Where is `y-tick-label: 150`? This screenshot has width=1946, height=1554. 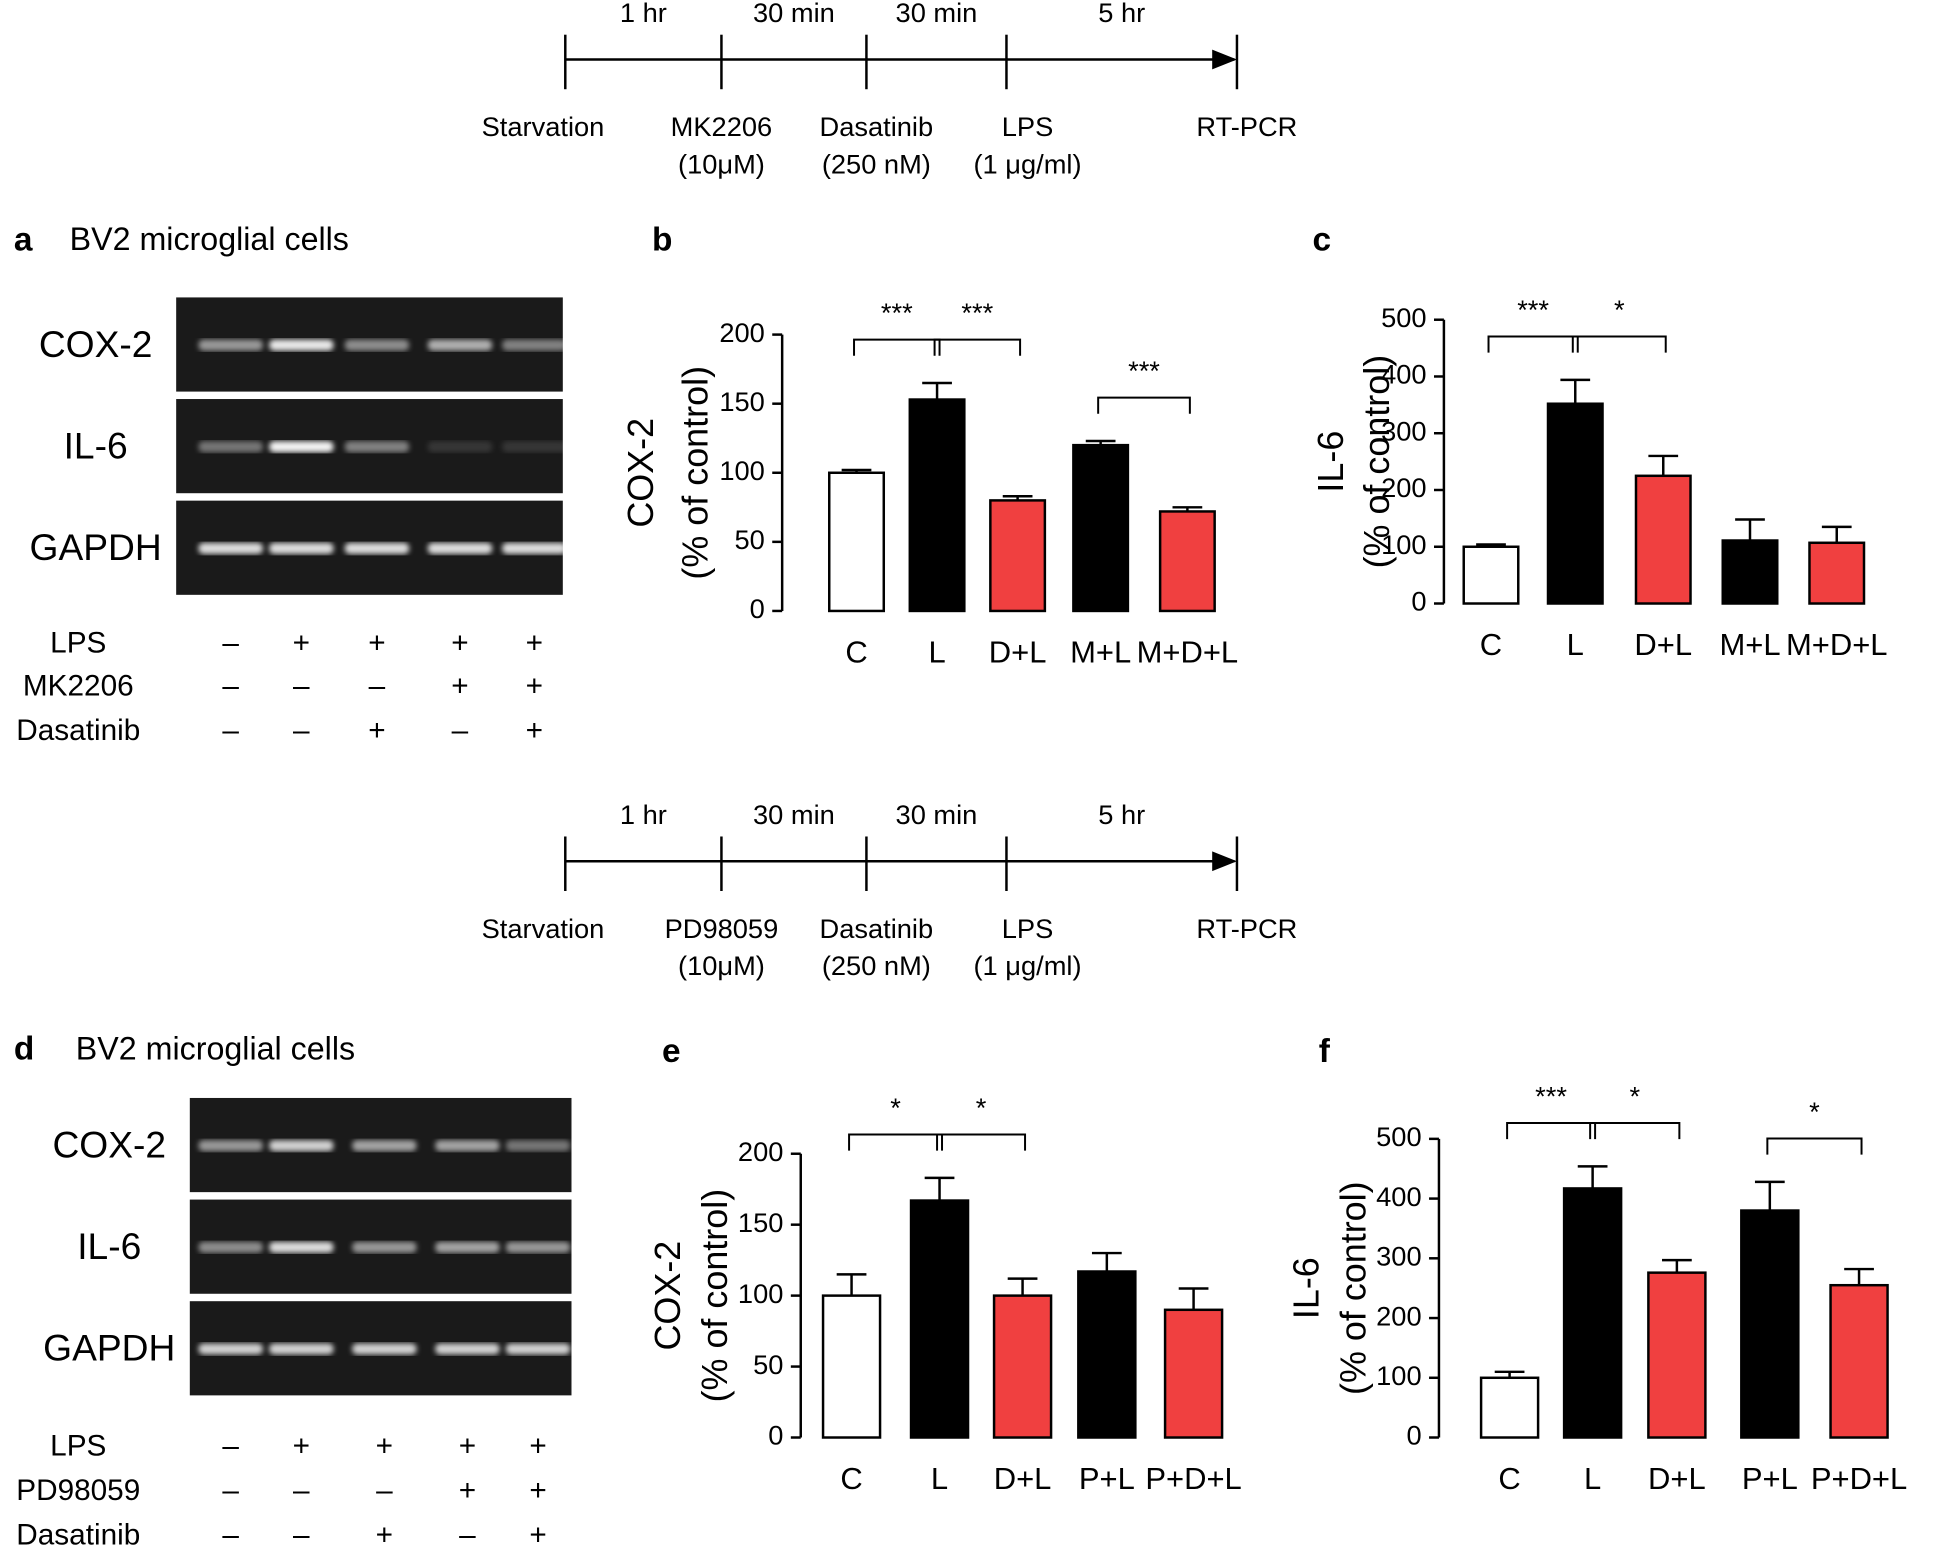 y-tick-label: 150 is located at coordinates (760, 1222).